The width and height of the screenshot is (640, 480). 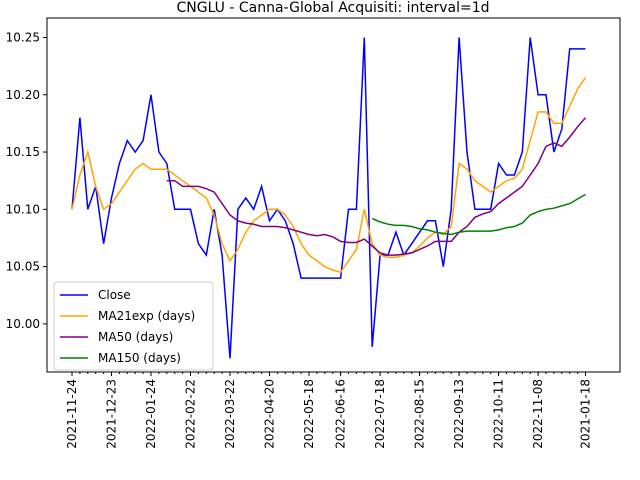 I want to click on legend-box, so click(x=133, y=326).